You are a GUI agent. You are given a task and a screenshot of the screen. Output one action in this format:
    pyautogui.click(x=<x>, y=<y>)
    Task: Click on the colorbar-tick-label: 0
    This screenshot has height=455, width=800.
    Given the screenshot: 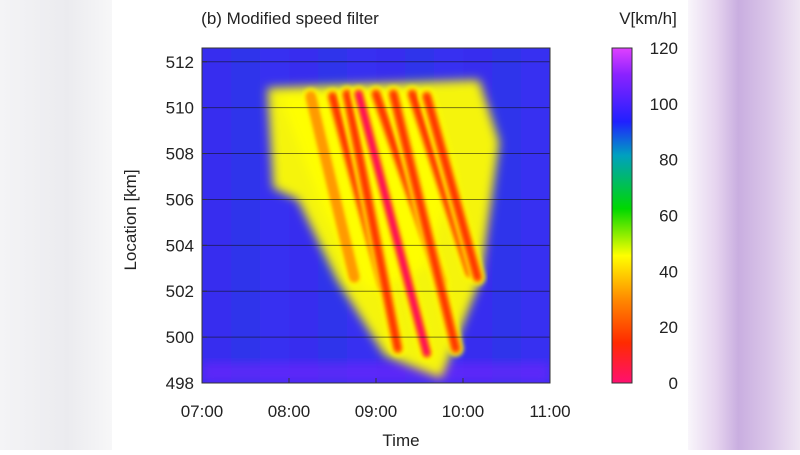 What is the action you would take?
    pyautogui.click(x=673, y=383)
    